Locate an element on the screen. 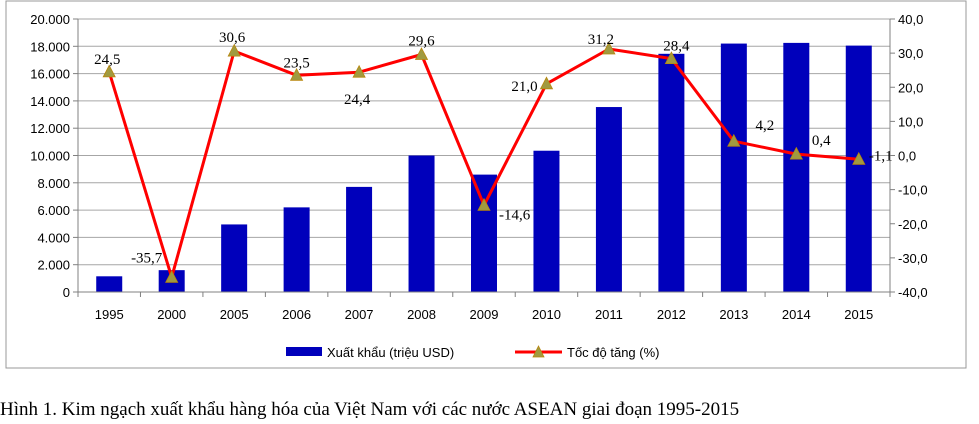 Image resolution: width=979 pixels, height=424 pixels. x-tick-label: 2012 is located at coordinates (671, 314).